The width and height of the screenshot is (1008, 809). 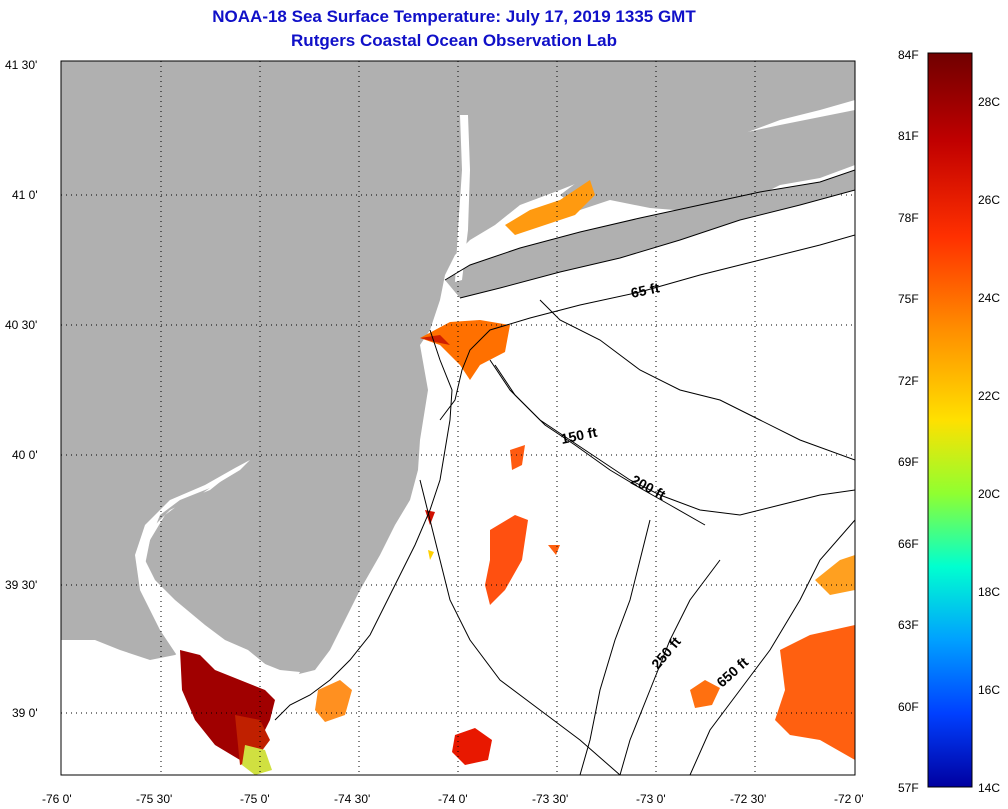 I want to click on colorbar-c-label: 16C, so click(x=989, y=690).